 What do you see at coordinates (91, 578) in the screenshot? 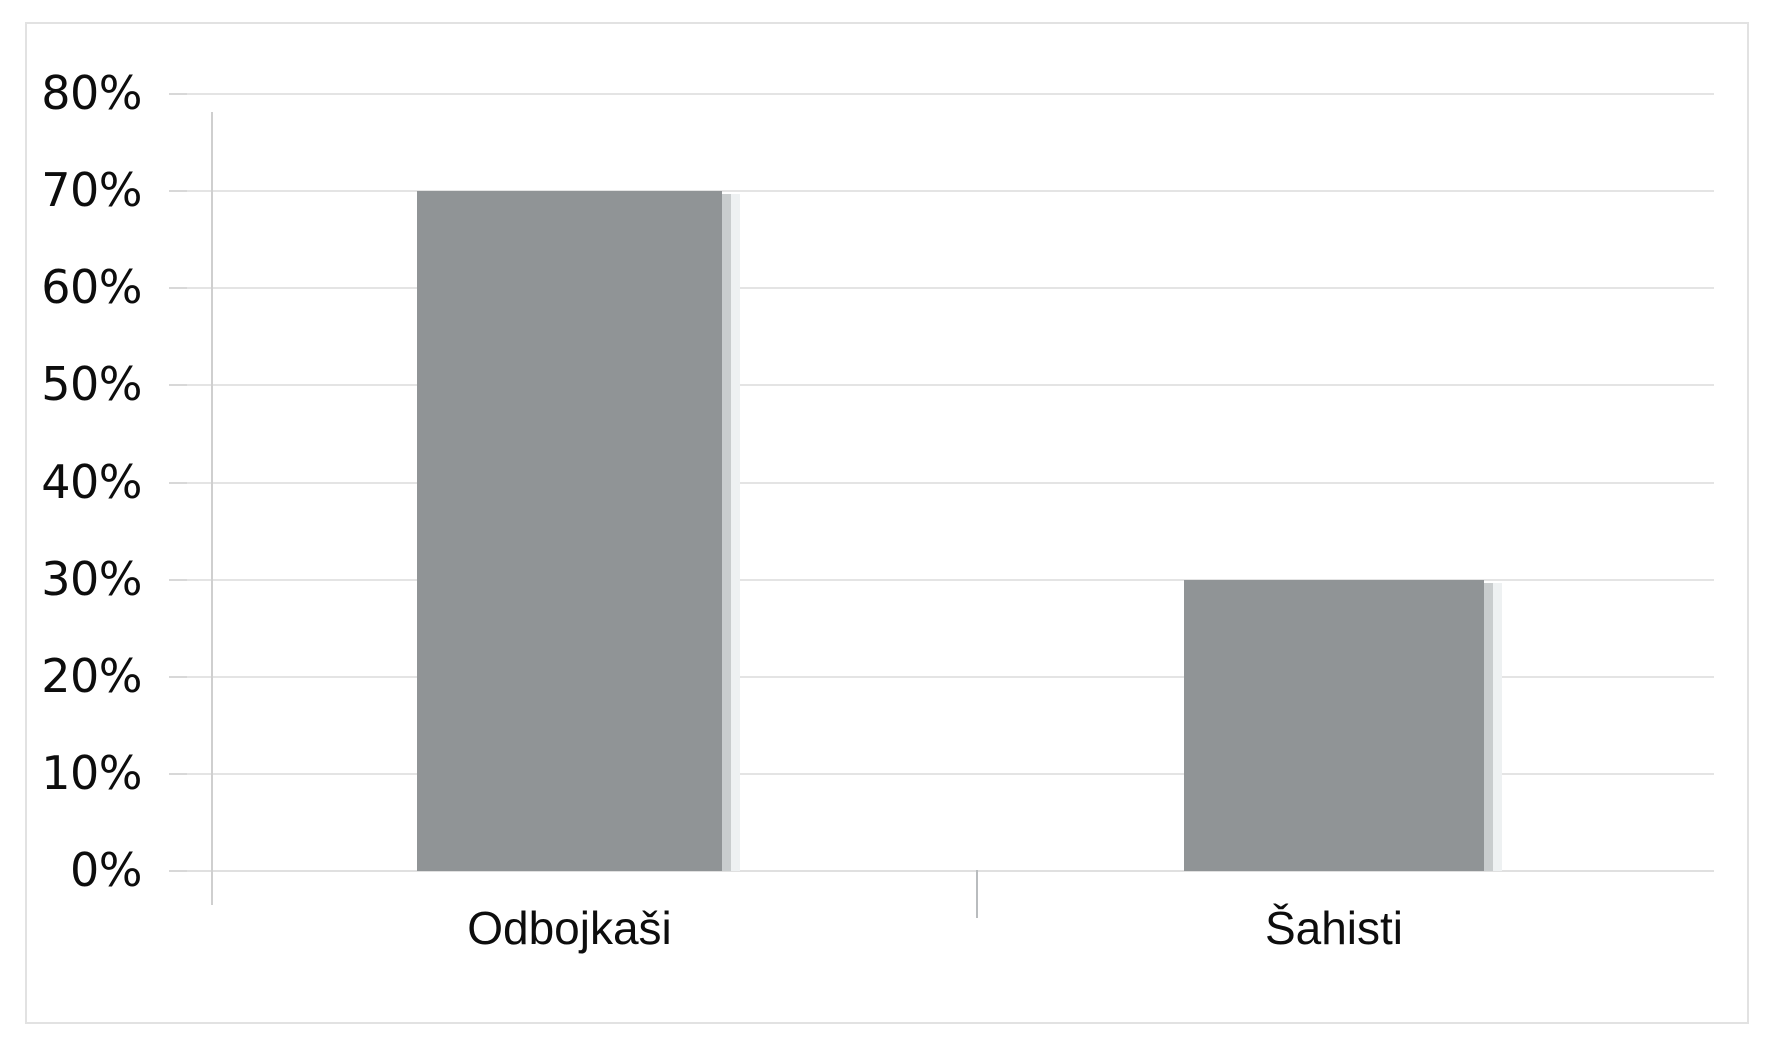
I see `y-axis-label-30: 30%` at bounding box center [91, 578].